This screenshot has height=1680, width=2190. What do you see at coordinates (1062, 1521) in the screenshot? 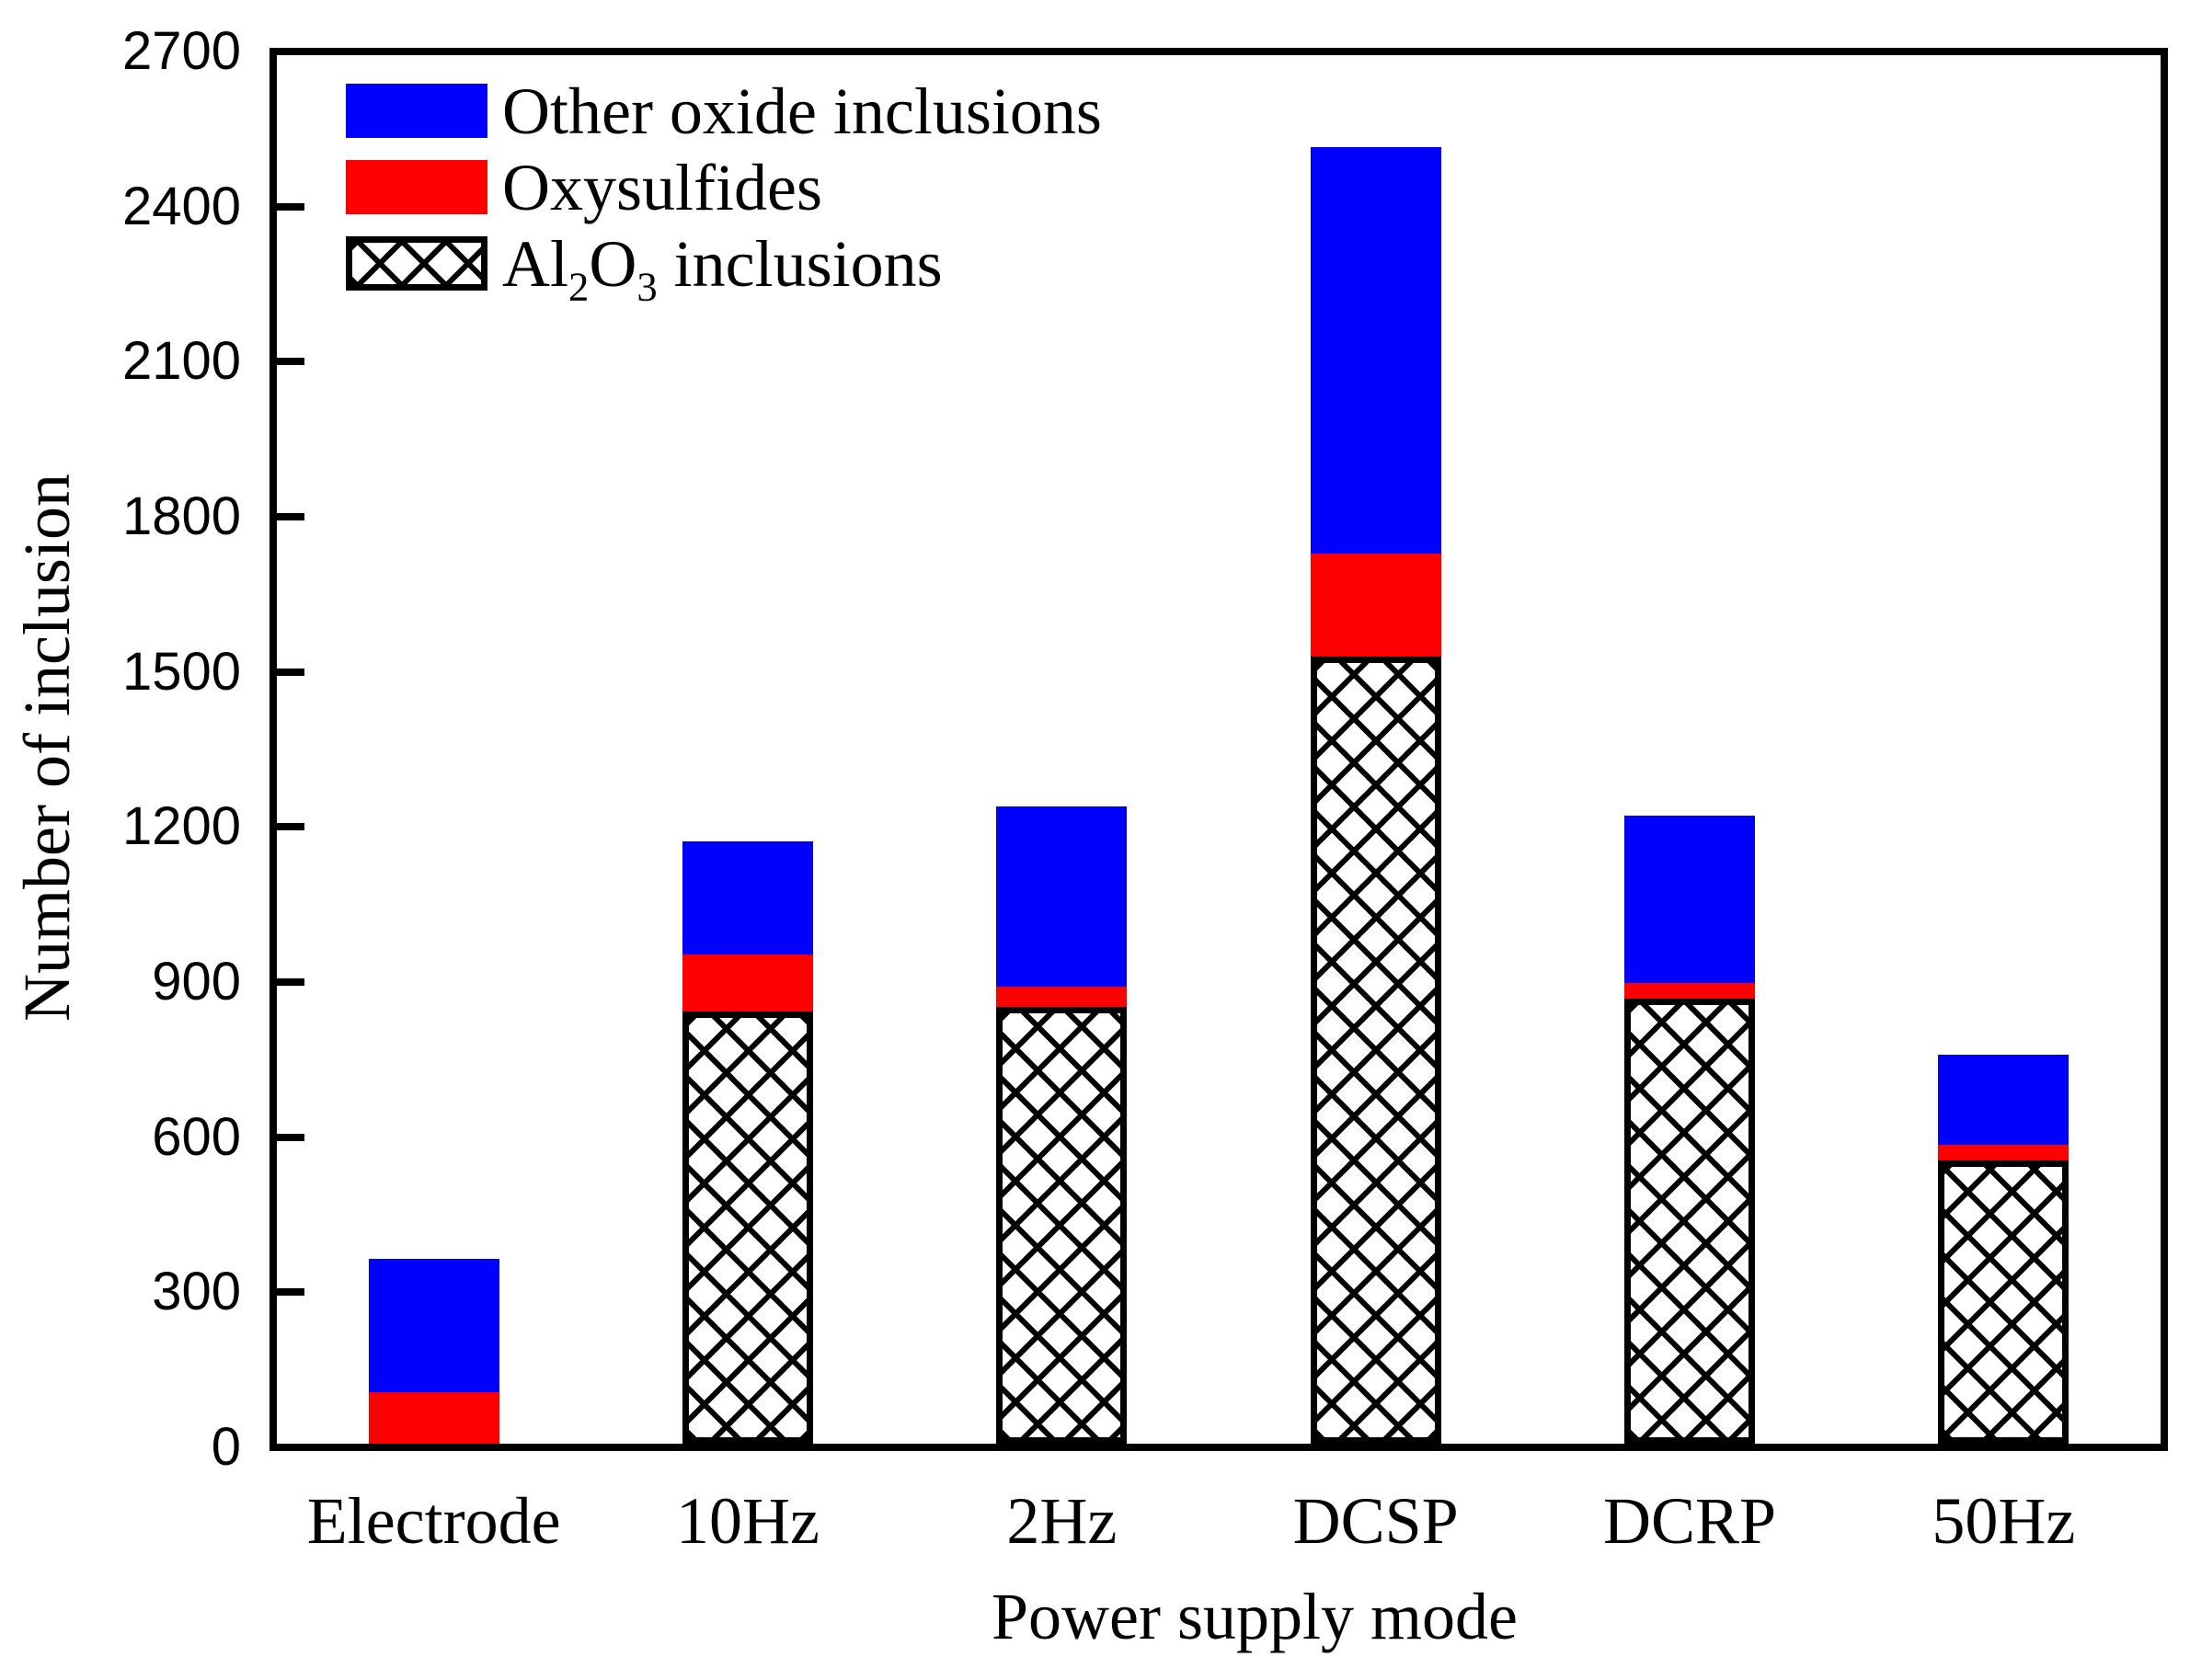
I see `x-category-label-2hz: 2Hz` at bounding box center [1062, 1521].